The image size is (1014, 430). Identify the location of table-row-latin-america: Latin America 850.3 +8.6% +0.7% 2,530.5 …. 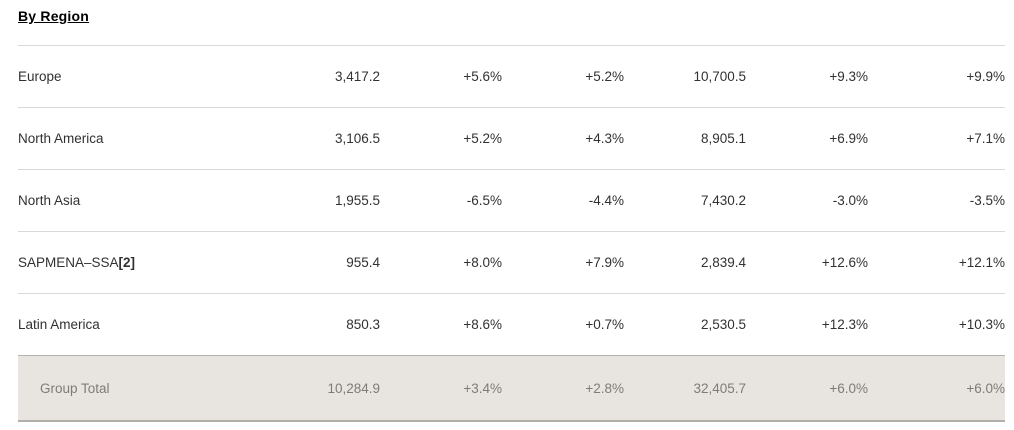
(511, 324).